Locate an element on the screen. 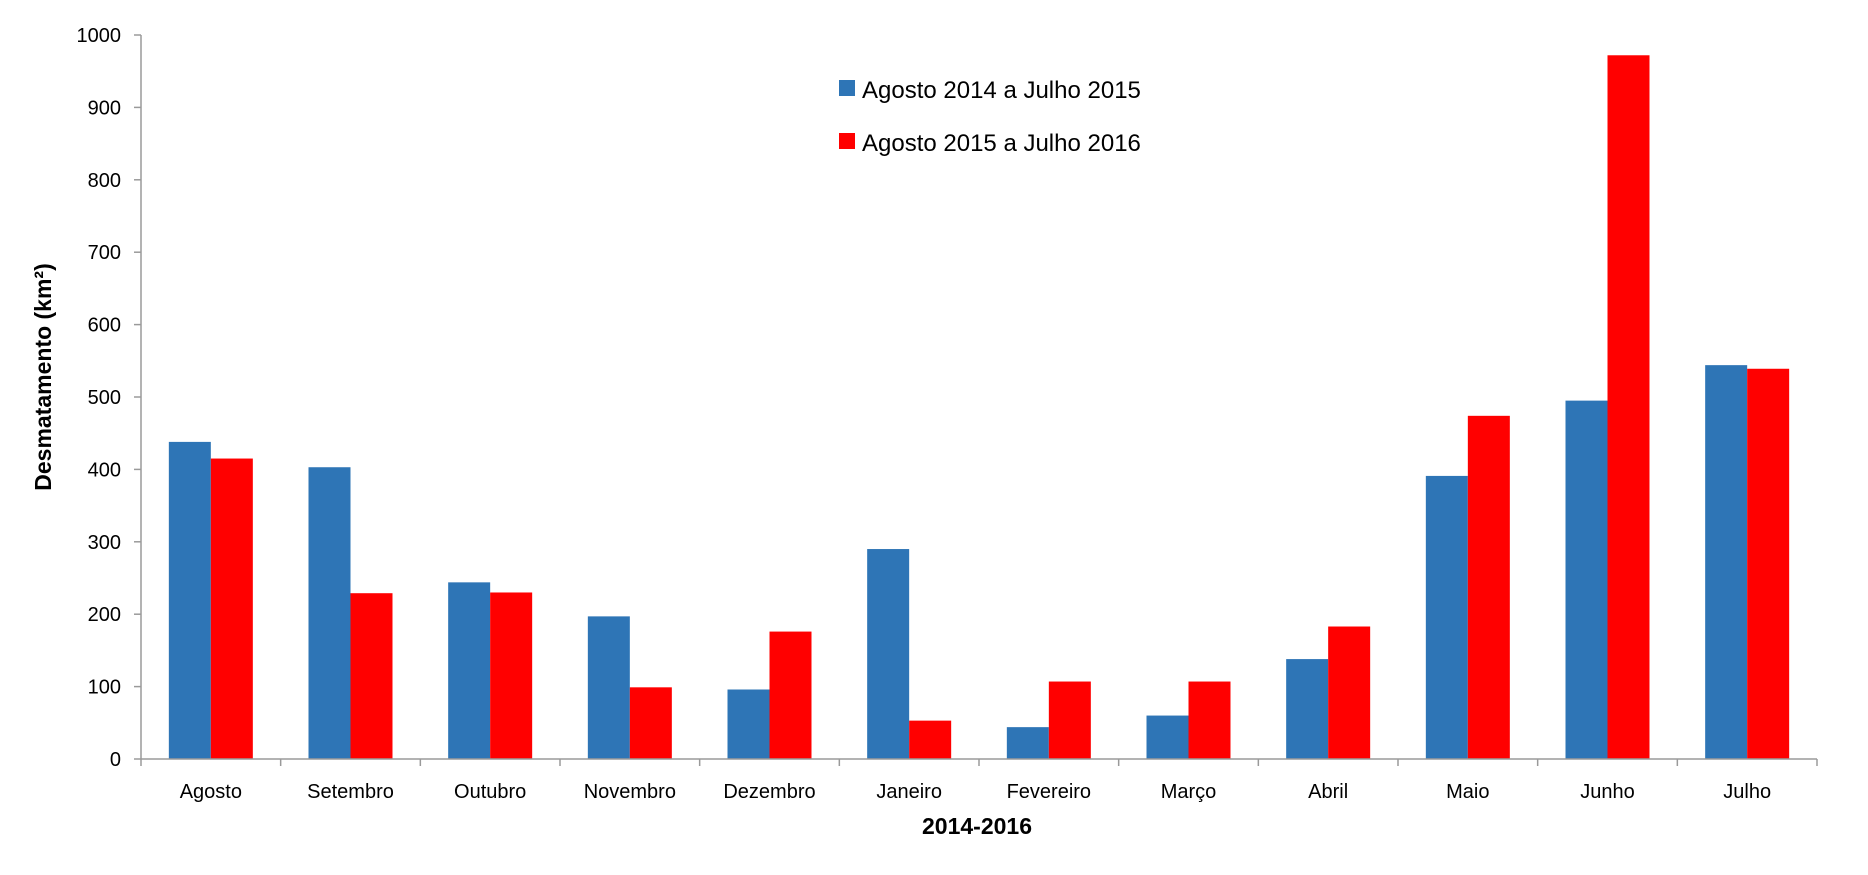  x-tick-label: Outubro is located at coordinates (490, 792).